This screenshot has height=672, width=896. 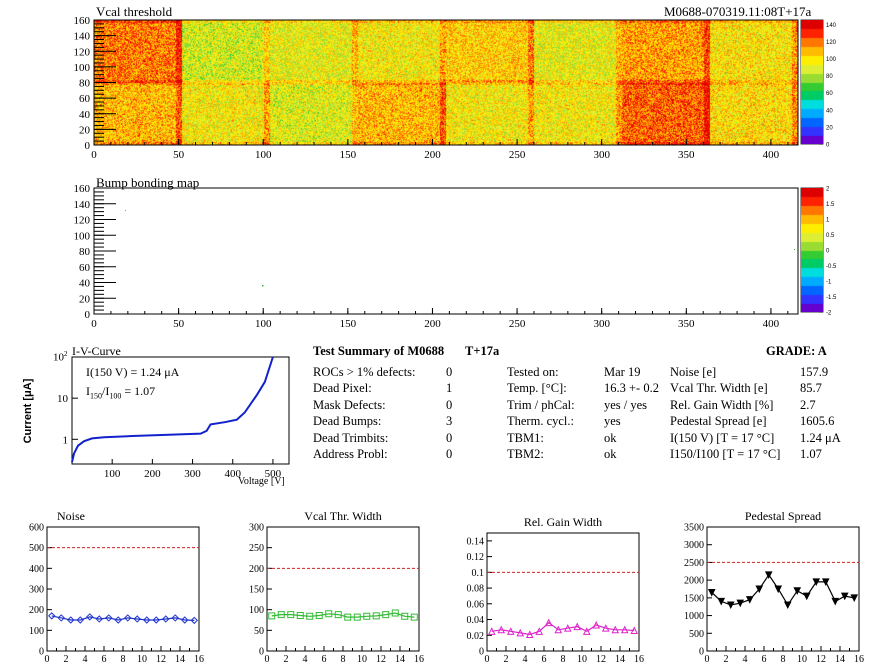 What do you see at coordinates (36, 569) in the screenshot?
I see `y-tick-label: 400` at bounding box center [36, 569].